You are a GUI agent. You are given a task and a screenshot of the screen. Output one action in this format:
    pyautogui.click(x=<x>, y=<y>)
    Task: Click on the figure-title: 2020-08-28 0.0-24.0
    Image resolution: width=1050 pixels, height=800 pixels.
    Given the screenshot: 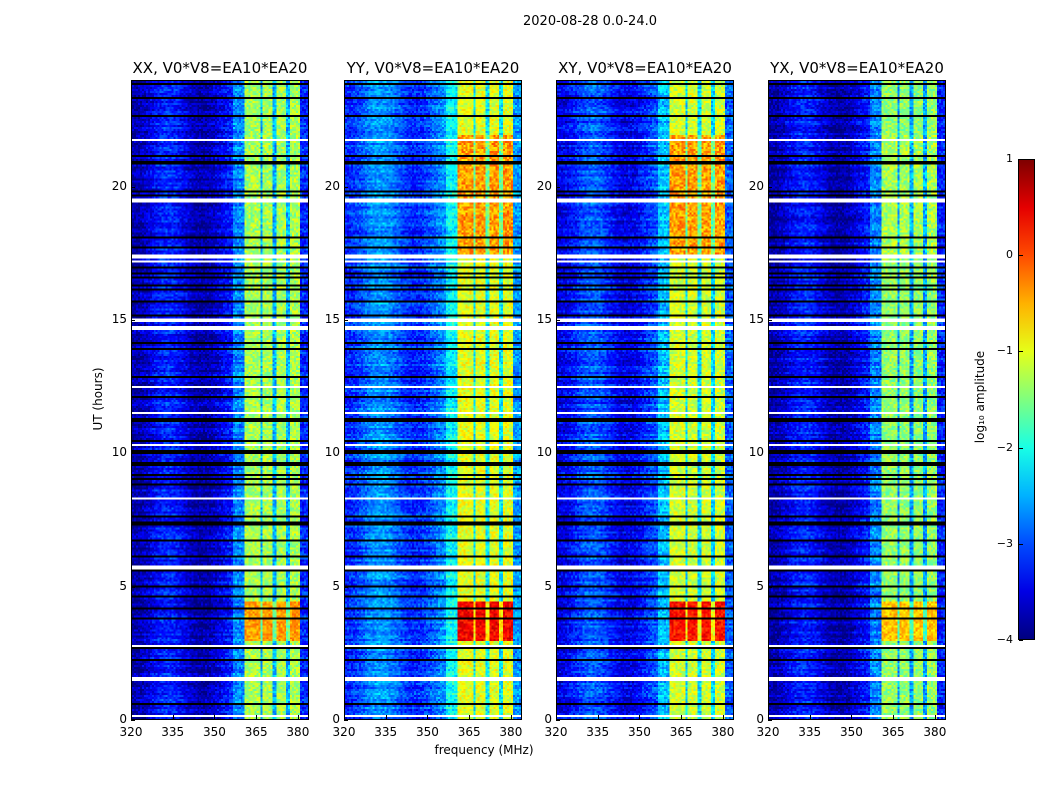 What is the action you would take?
    pyautogui.click(x=590, y=21)
    